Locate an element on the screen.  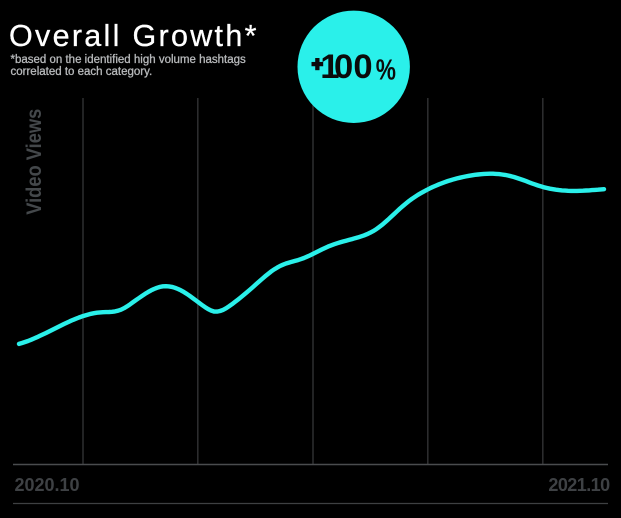
svg-text: 1 is located at coordinates (329, 67).